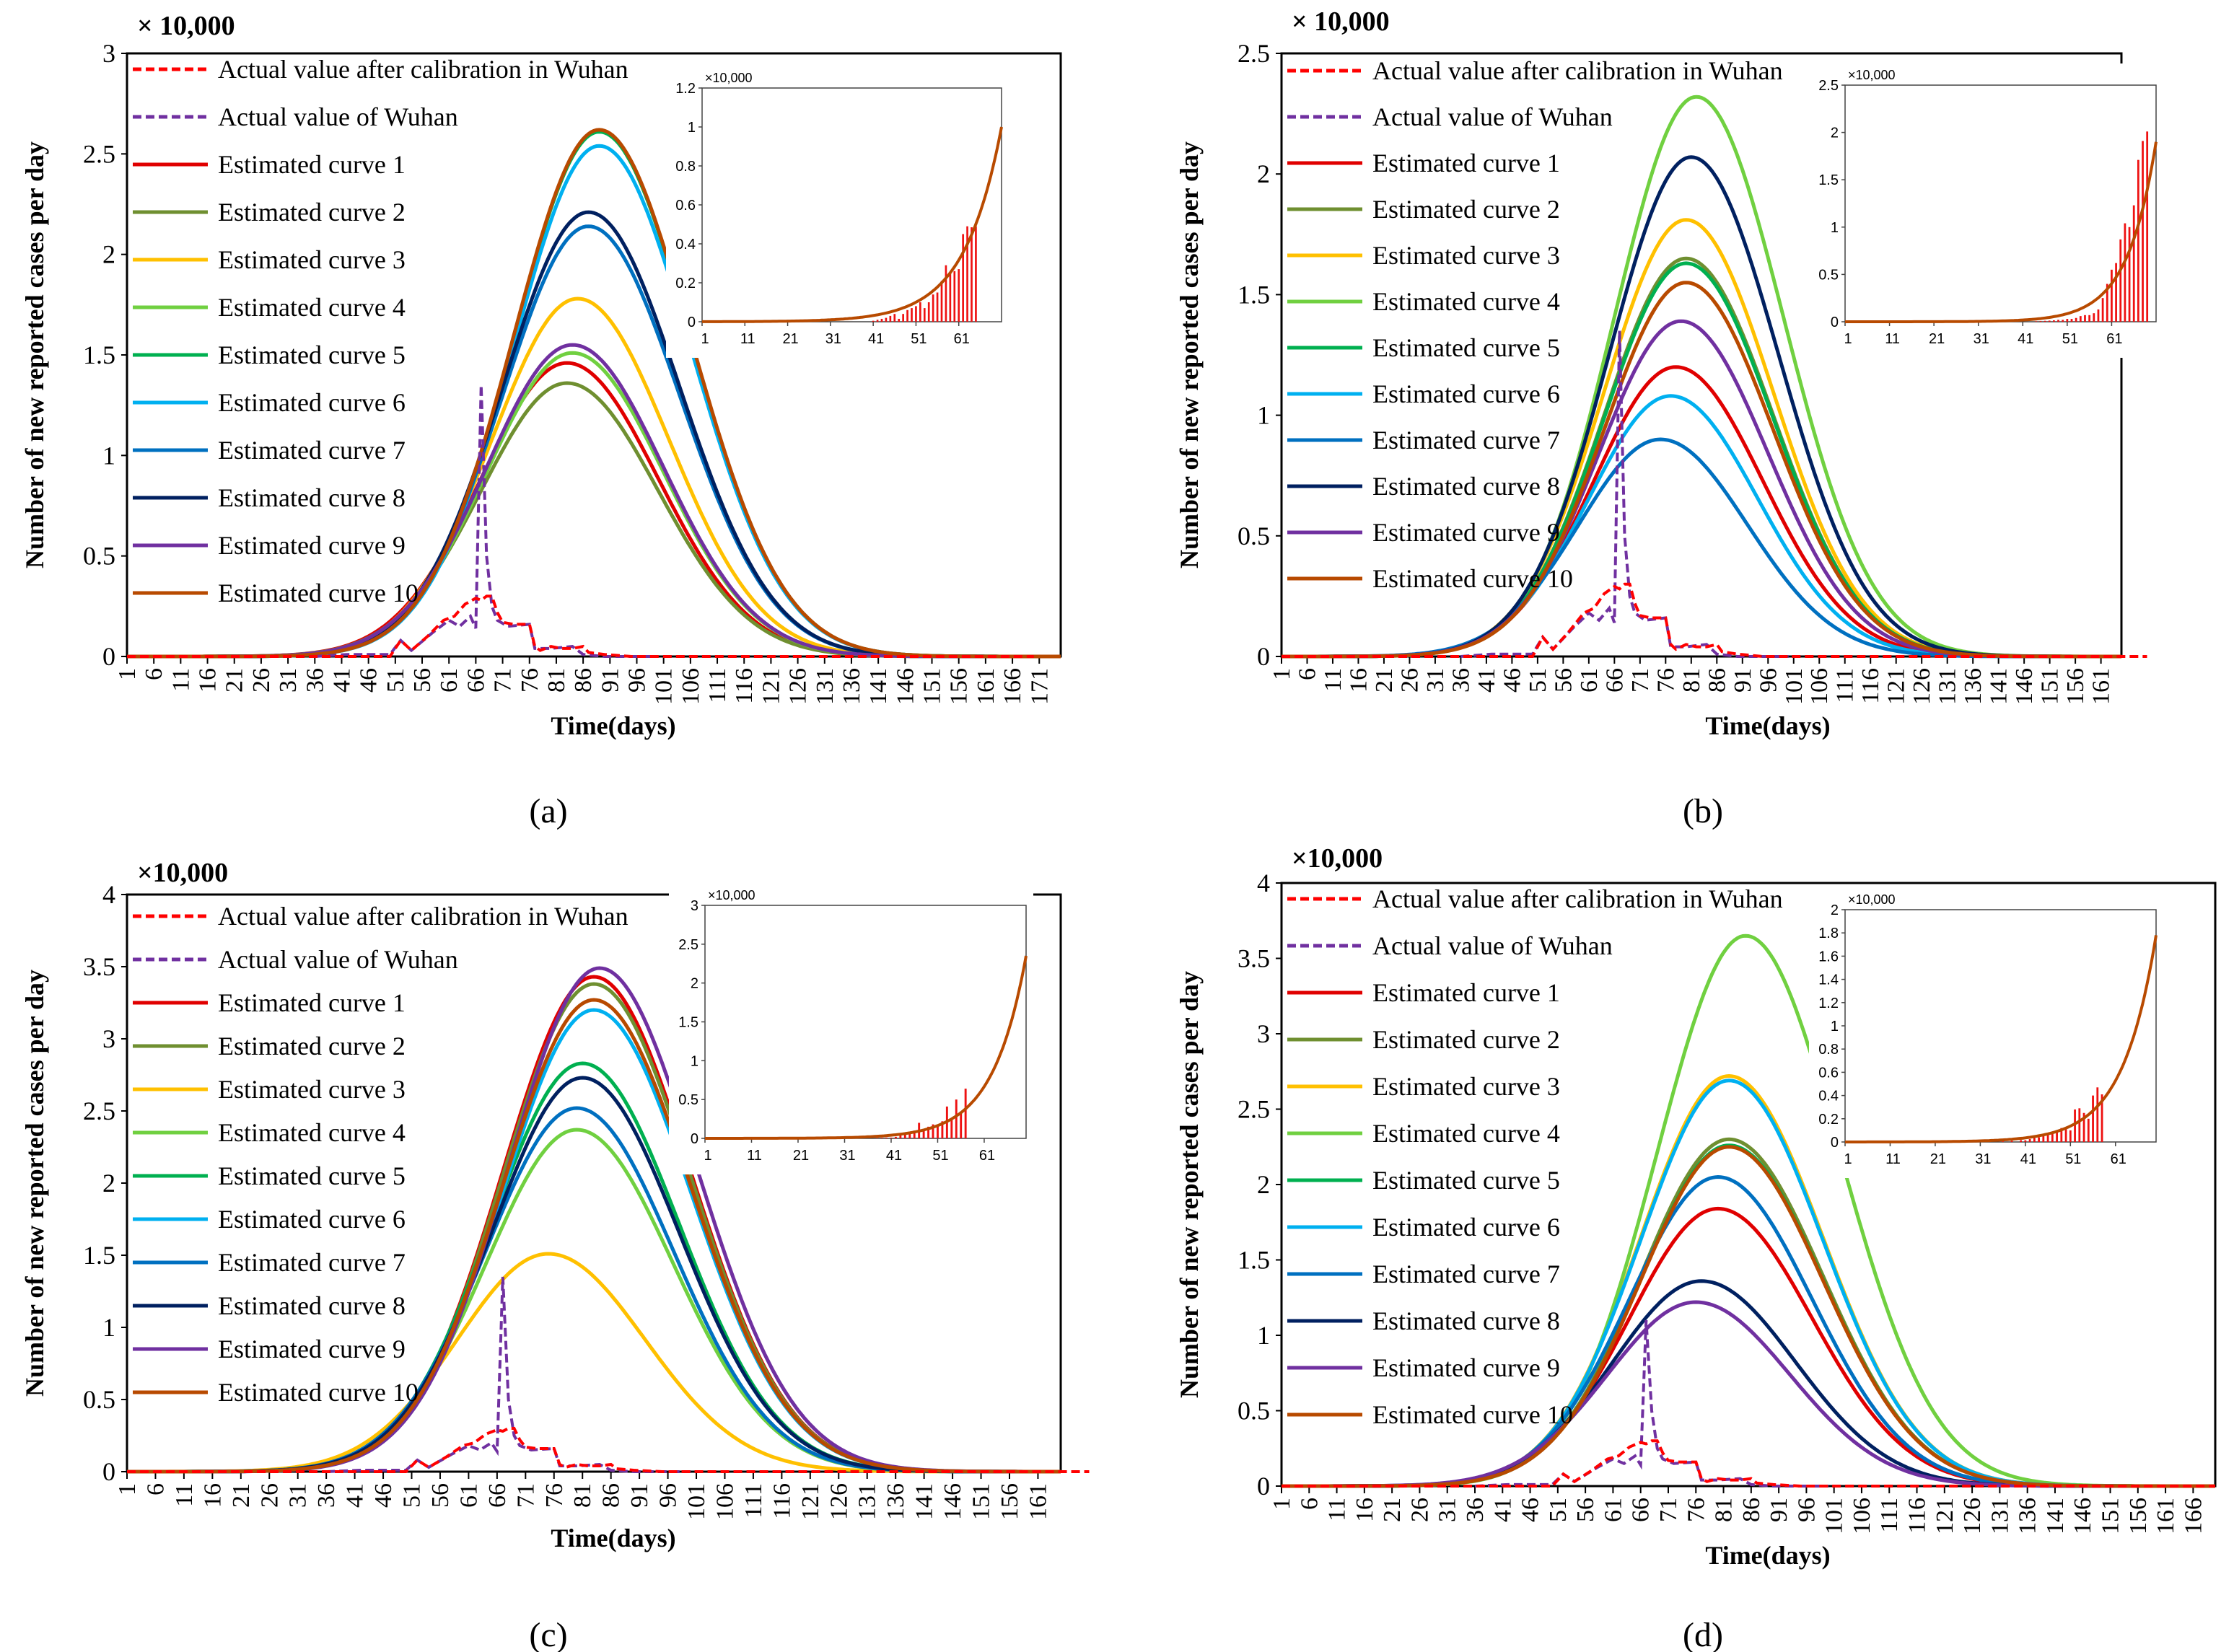  What do you see at coordinates (548, 811) in the screenshot?
I see `panel-caption: (a)` at bounding box center [548, 811].